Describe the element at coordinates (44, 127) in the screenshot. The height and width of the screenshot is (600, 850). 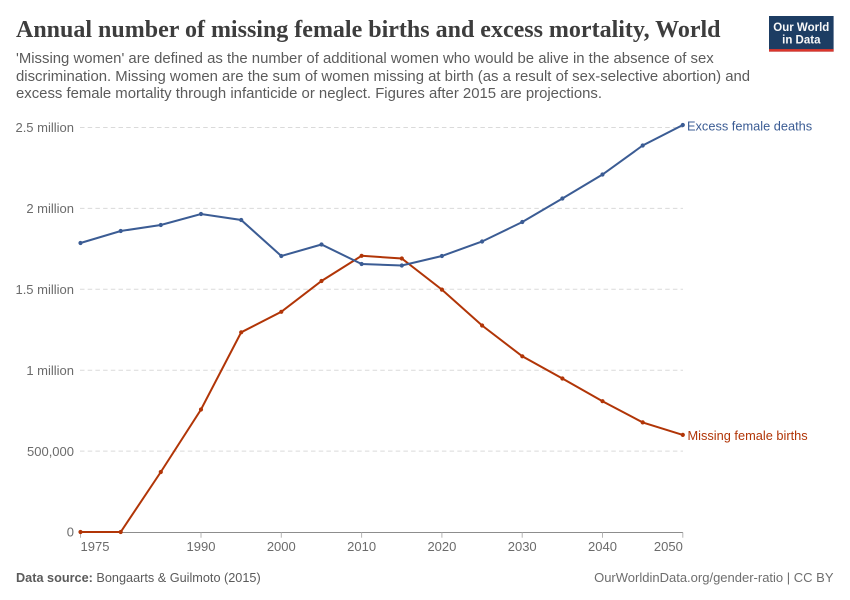
I see `svg-text: 2.5 million` at that location.